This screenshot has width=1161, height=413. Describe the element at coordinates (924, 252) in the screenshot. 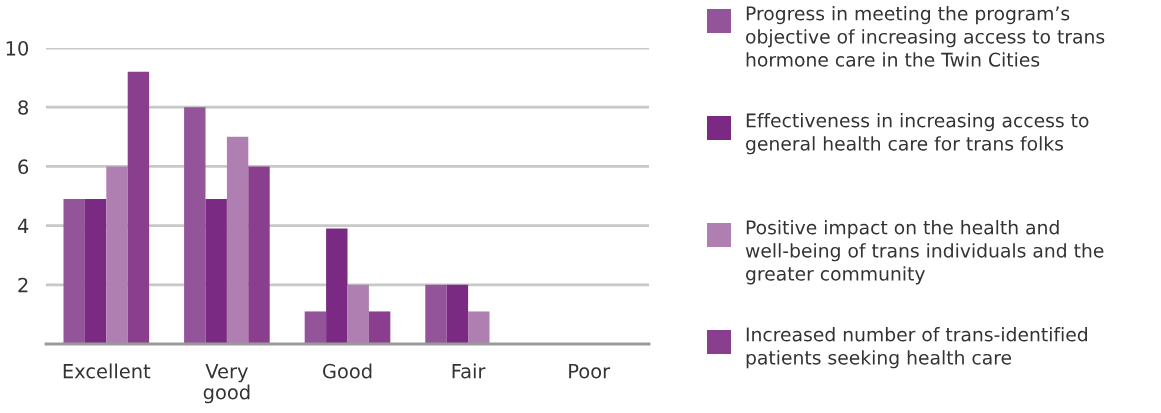

I see `legend-label: Positive impact on the health and well-being of trans individuals and the greater community` at that location.